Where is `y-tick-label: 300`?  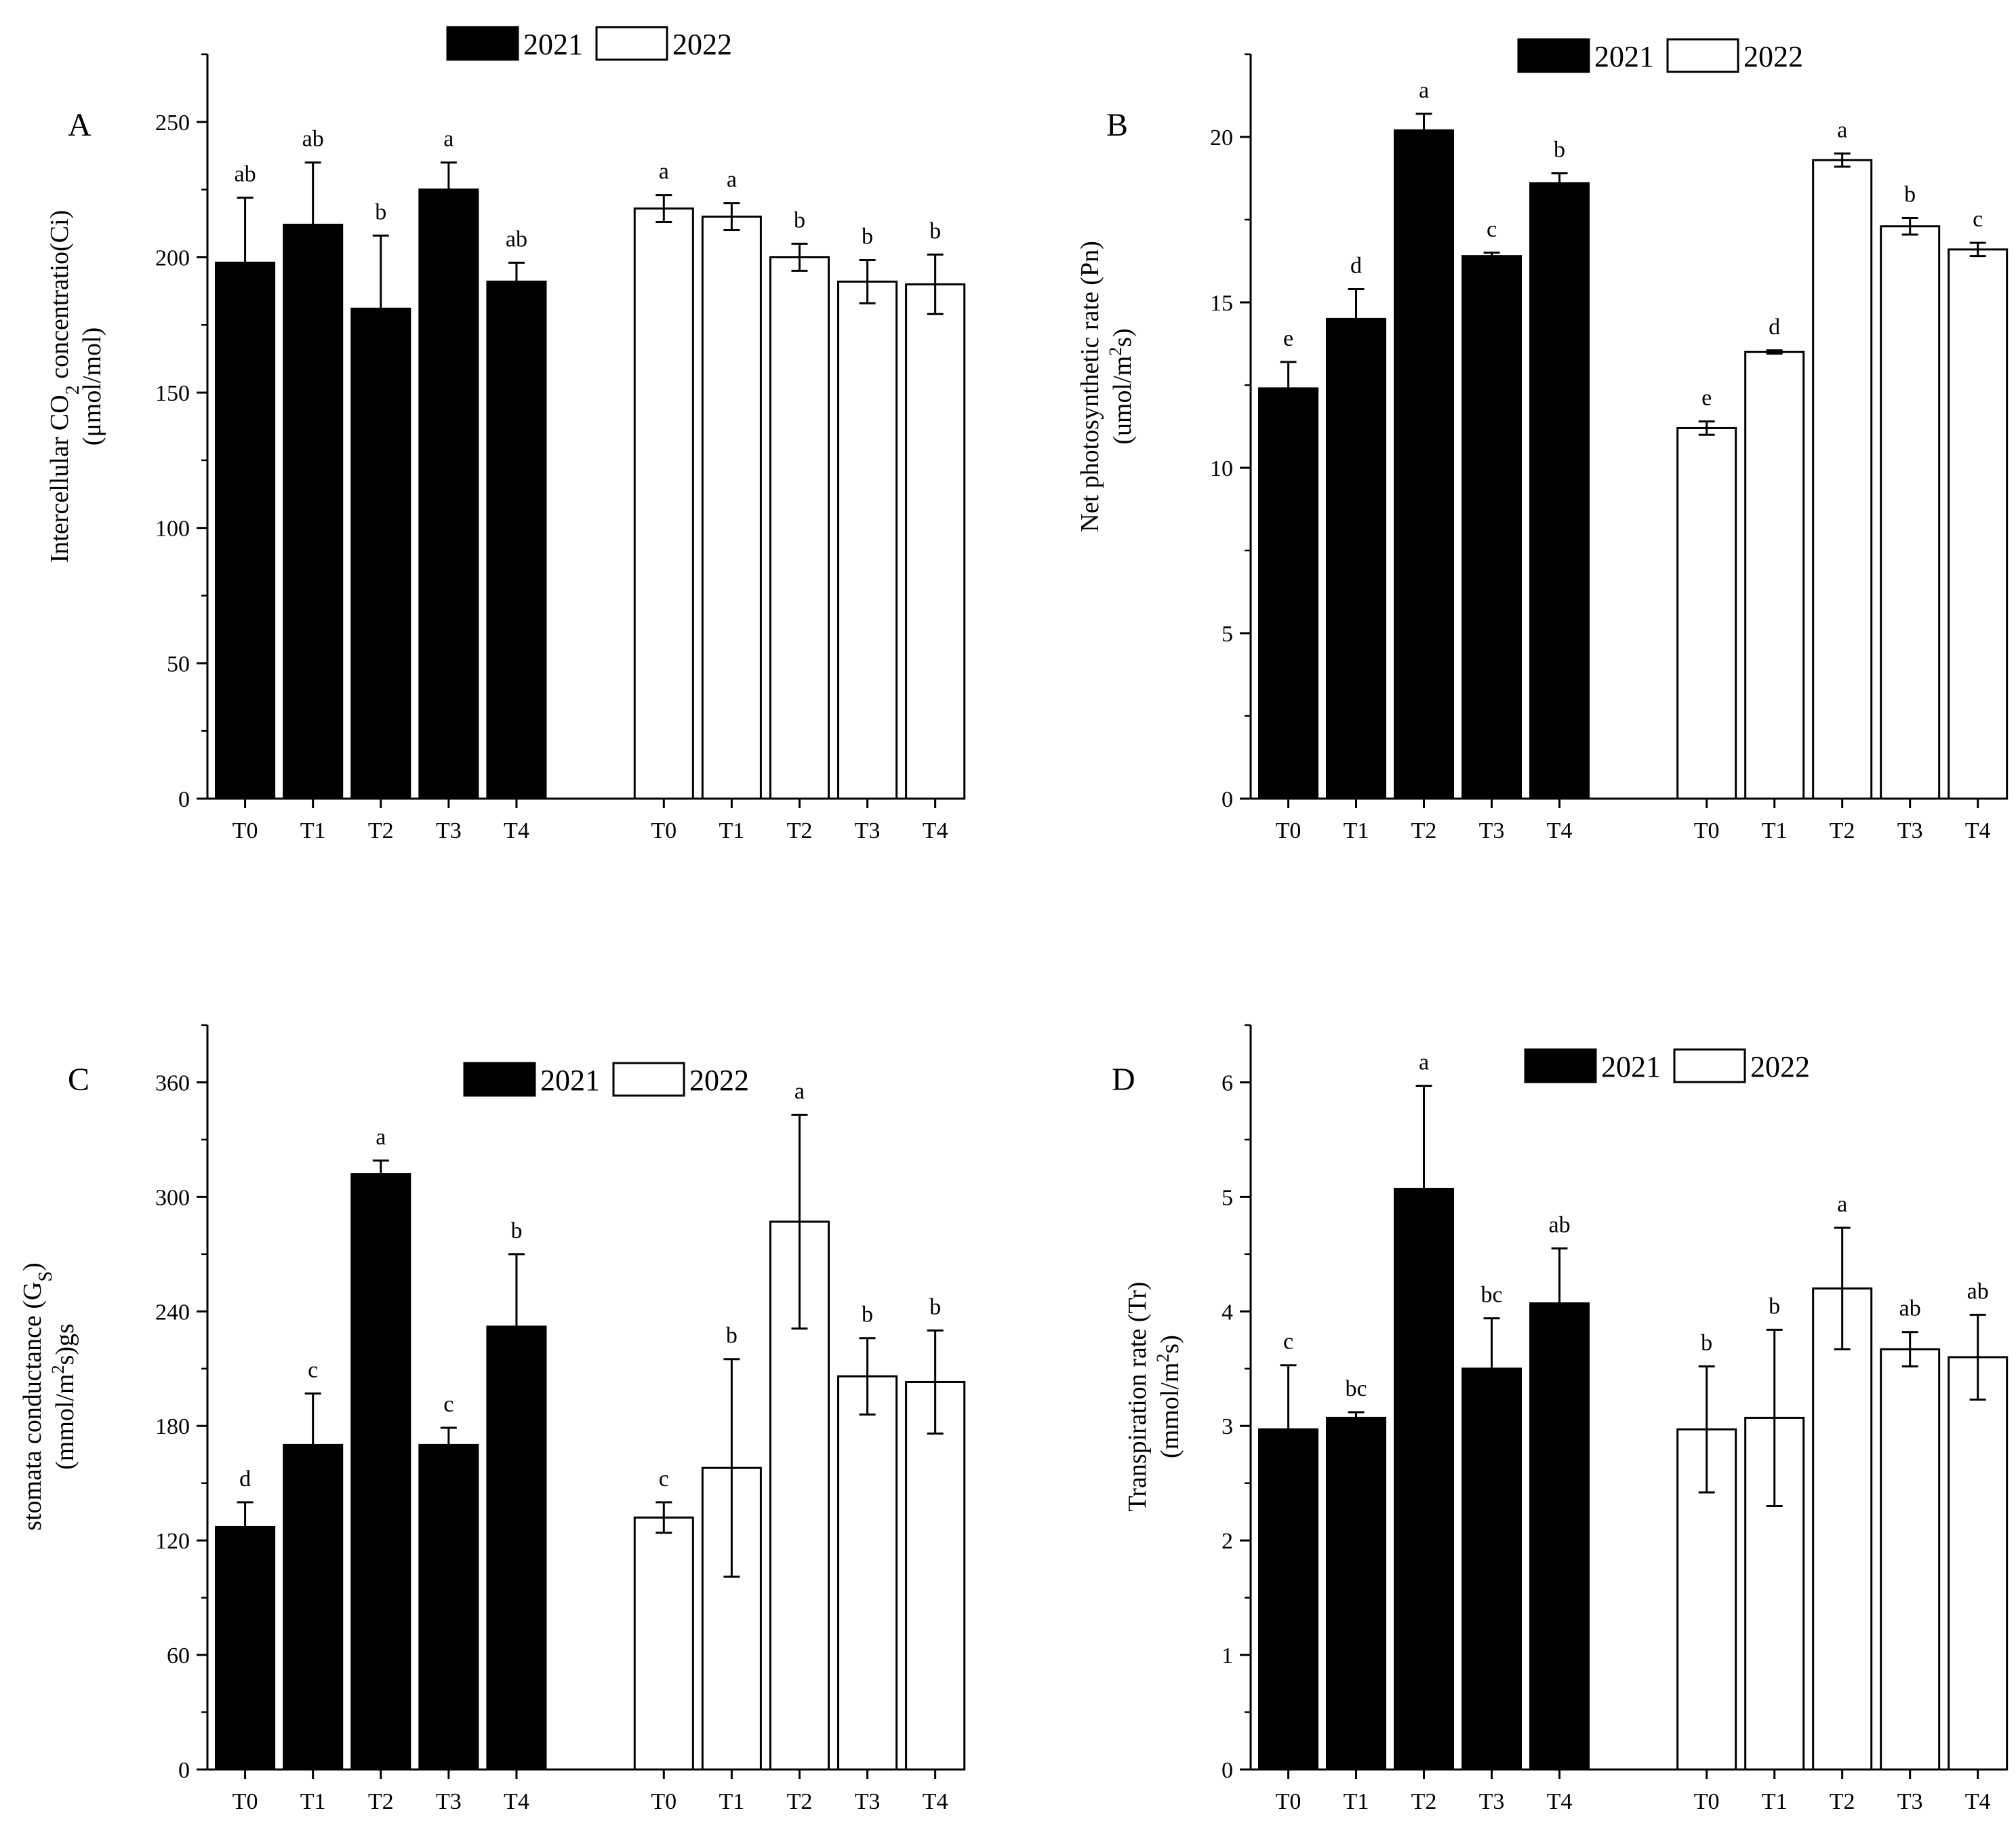 y-tick-label: 300 is located at coordinates (172, 1197).